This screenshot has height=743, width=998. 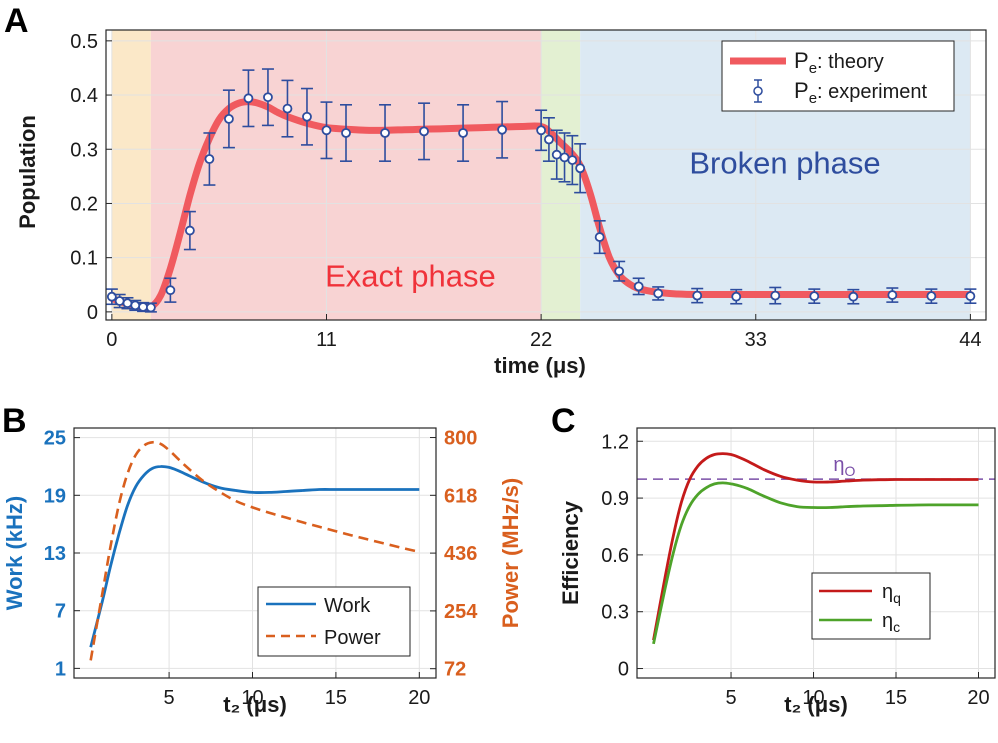 I want to click on plot-frame-c, so click(x=816, y=553).